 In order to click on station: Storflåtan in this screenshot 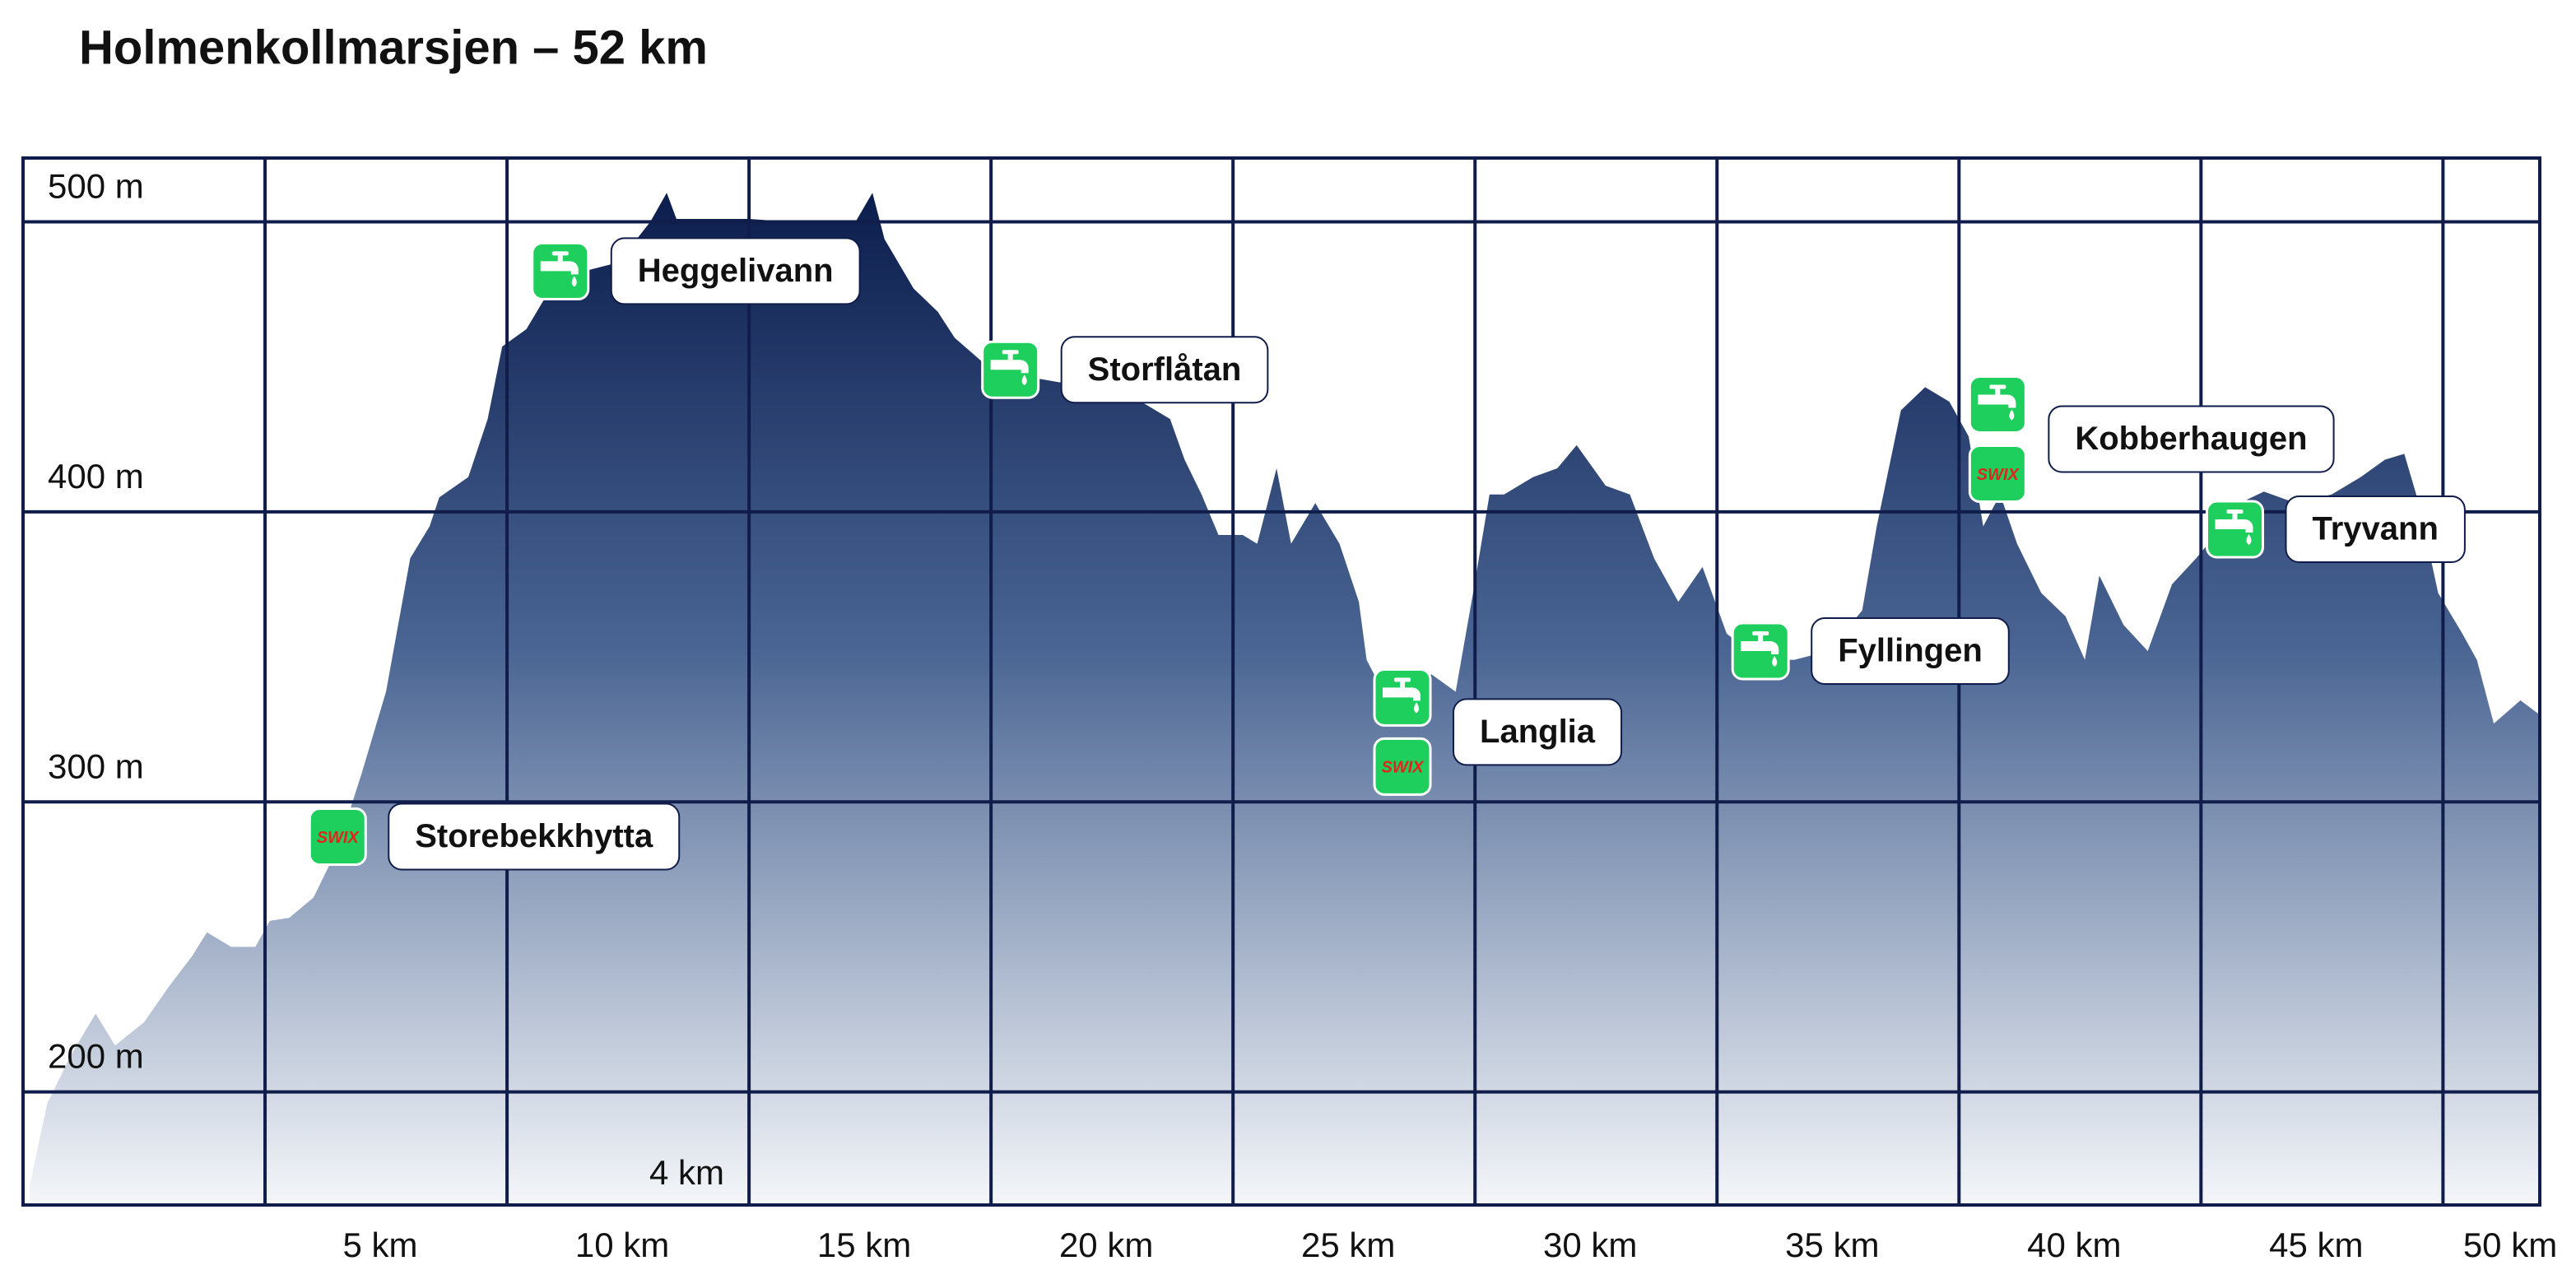, I will do `click(1125, 370)`.